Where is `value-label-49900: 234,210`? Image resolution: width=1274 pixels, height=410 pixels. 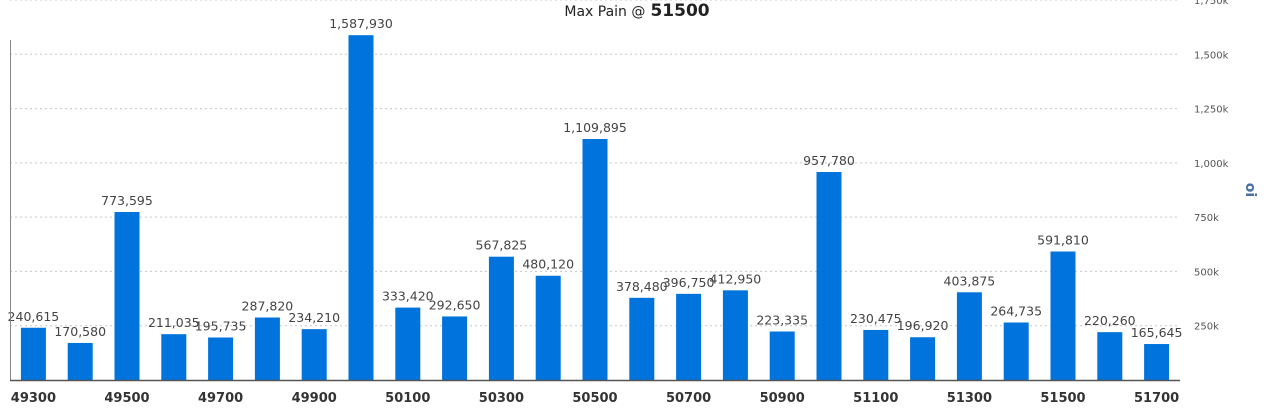
value-label-49900: 234,210 is located at coordinates (314, 317).